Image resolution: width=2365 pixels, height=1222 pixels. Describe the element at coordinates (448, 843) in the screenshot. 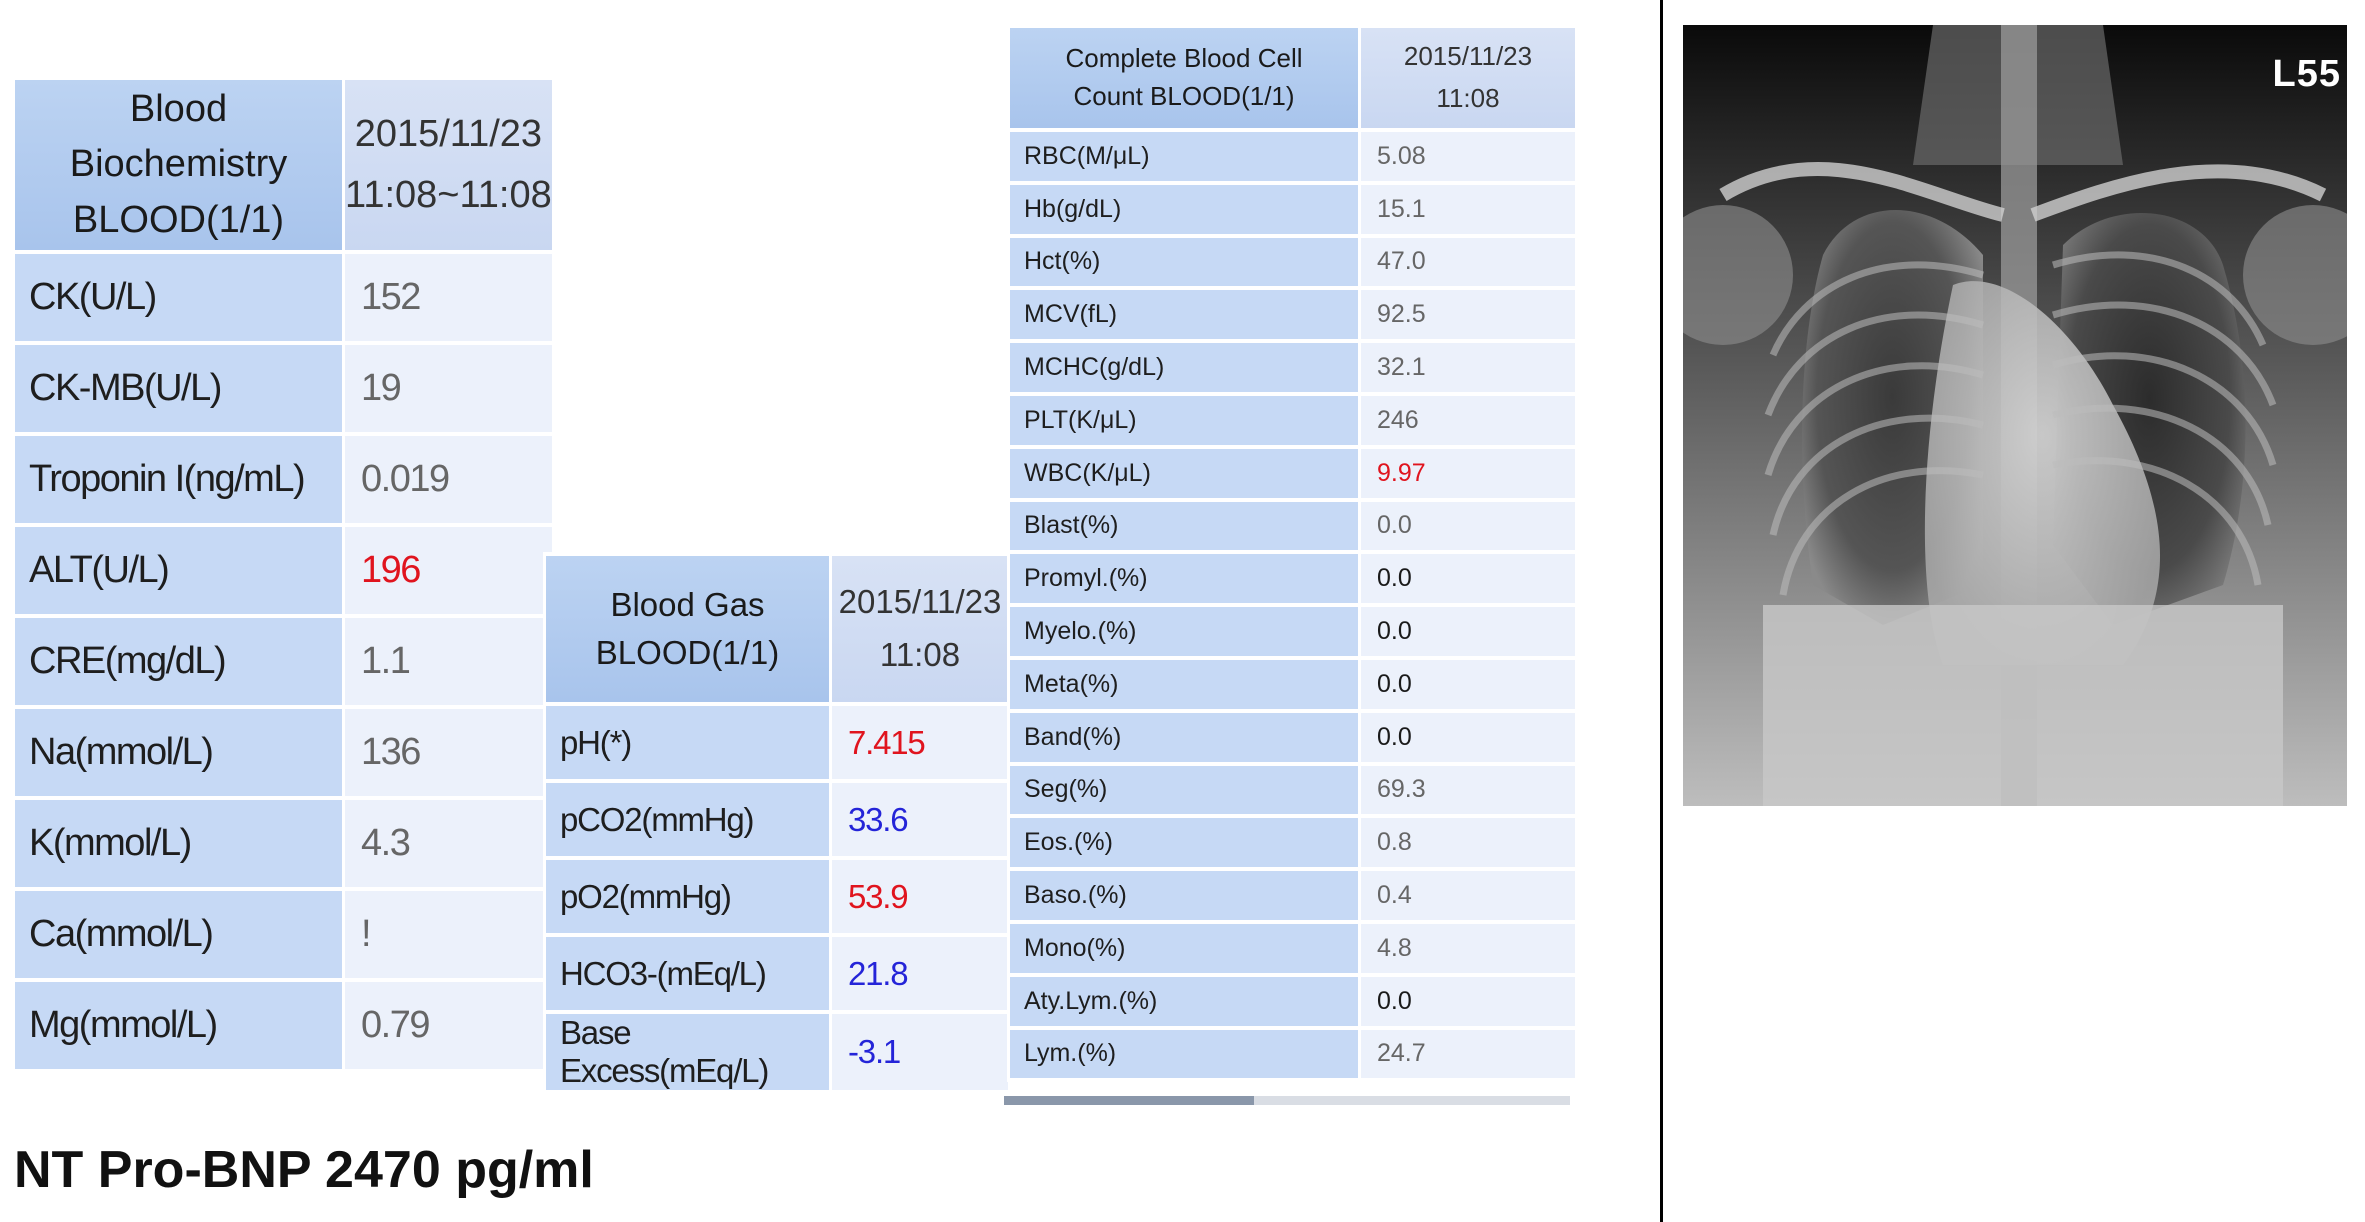

I see `row-value: 4.3` at that location.